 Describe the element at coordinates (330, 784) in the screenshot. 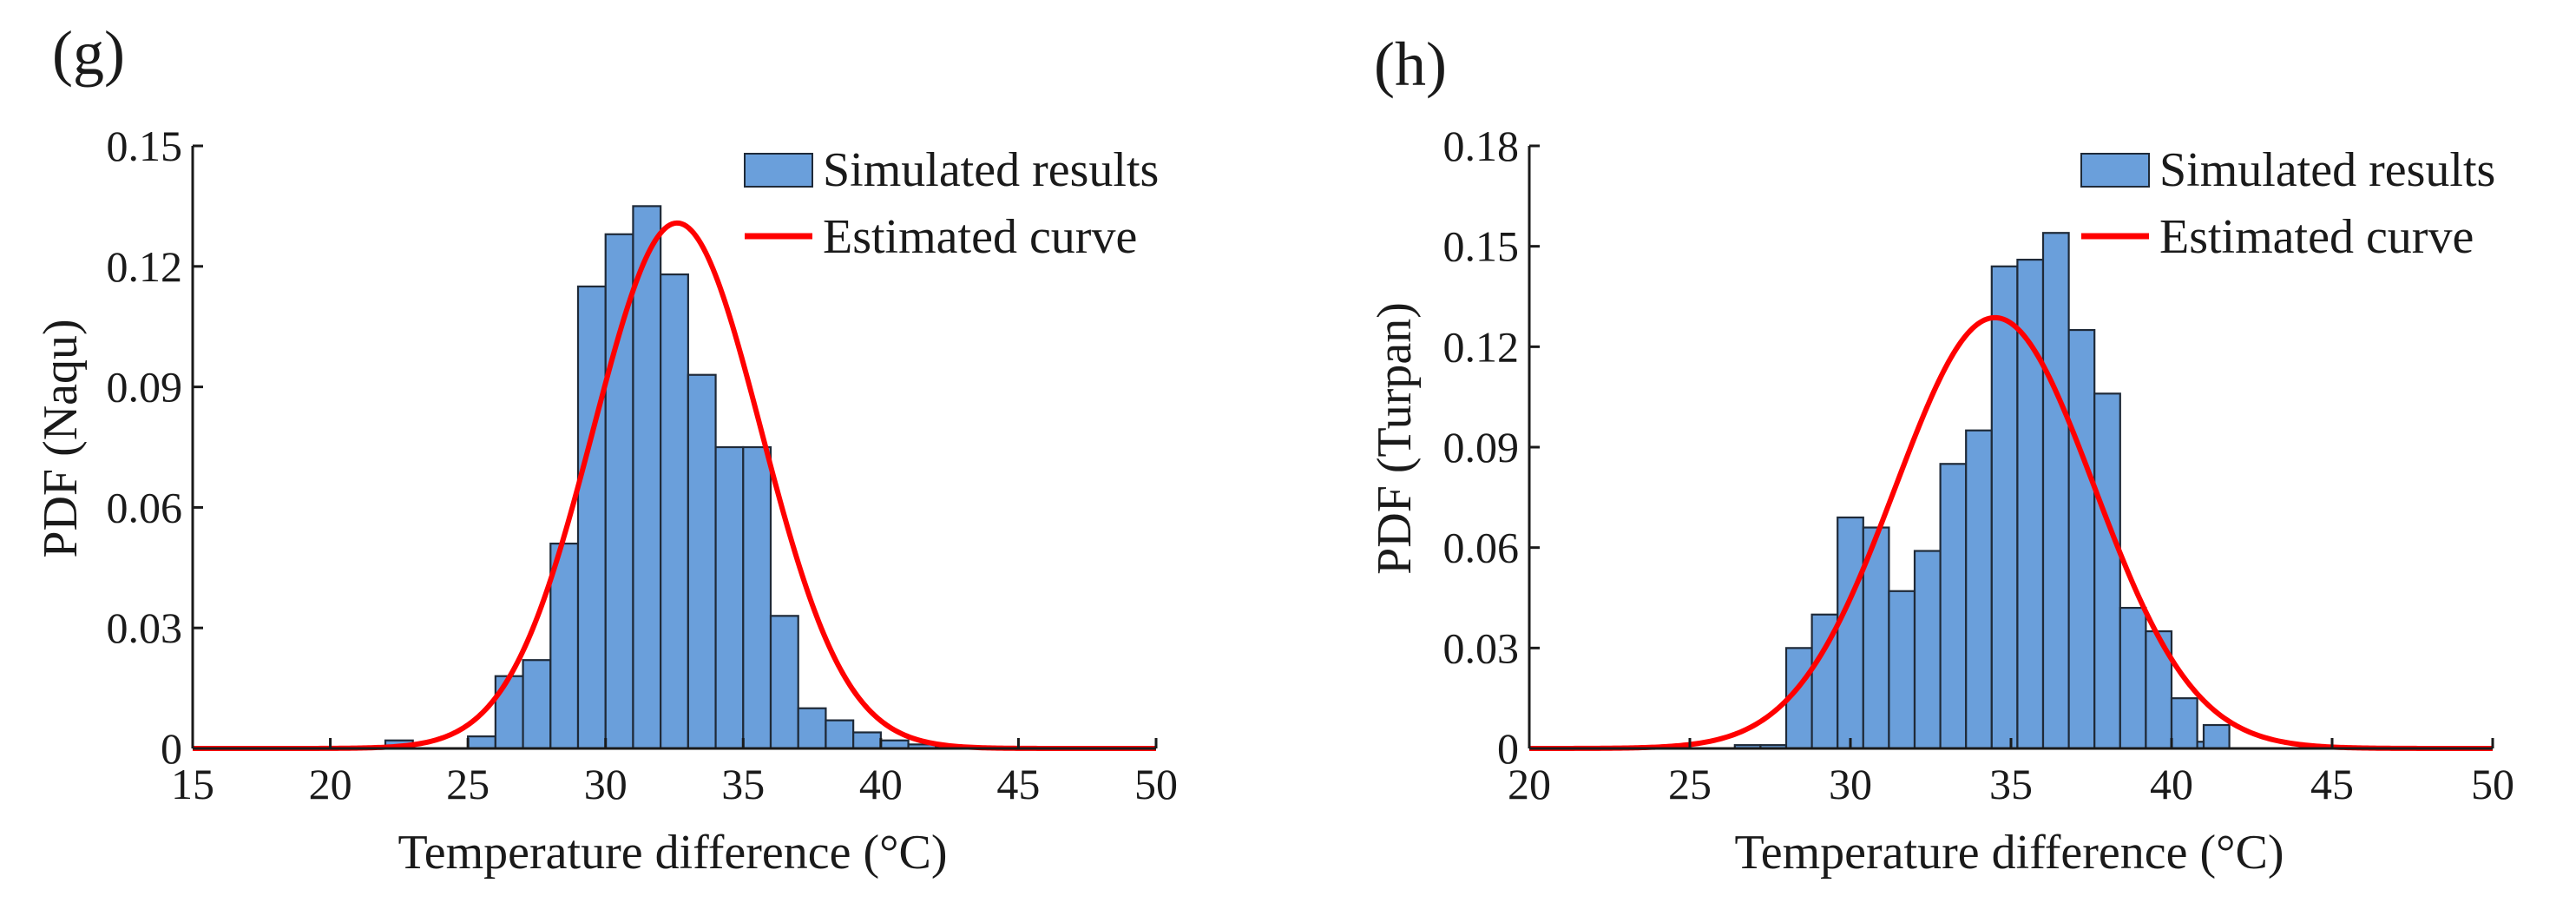

I see `x-tick-label-naqu: 20` at that location.